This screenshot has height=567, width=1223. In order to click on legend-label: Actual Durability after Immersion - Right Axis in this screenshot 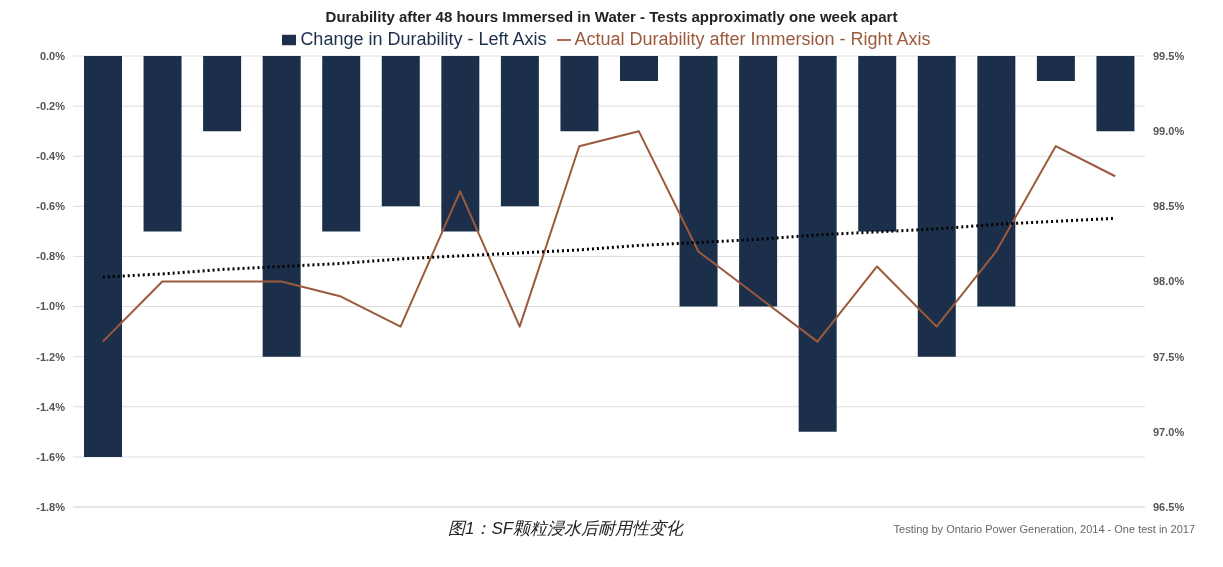, I will do `click(752, 39)`.